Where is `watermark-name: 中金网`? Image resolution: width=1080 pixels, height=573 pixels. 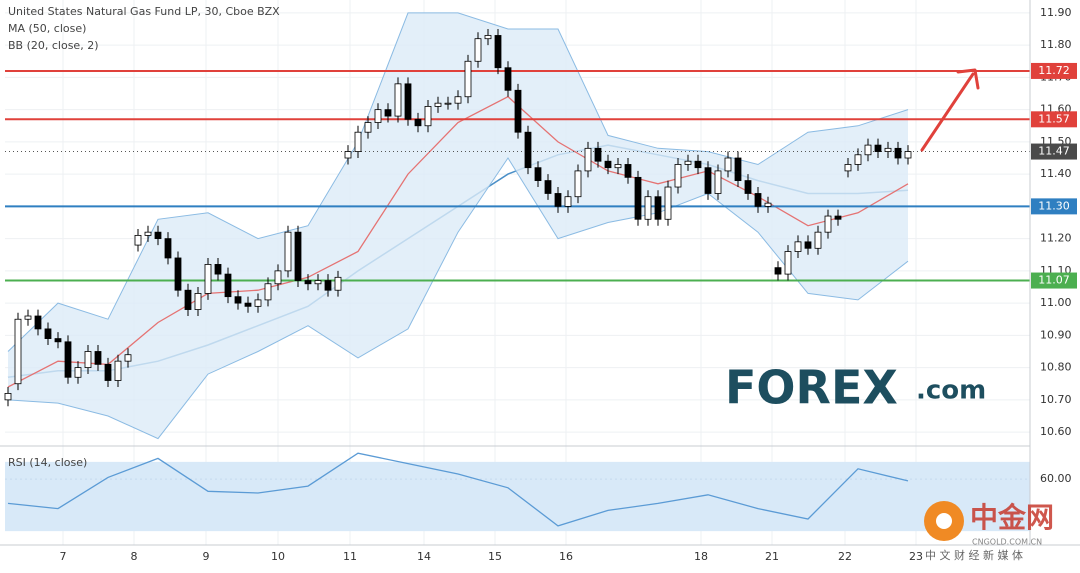
watermark-name: 中金网 is located at coordinates (1012, 517).